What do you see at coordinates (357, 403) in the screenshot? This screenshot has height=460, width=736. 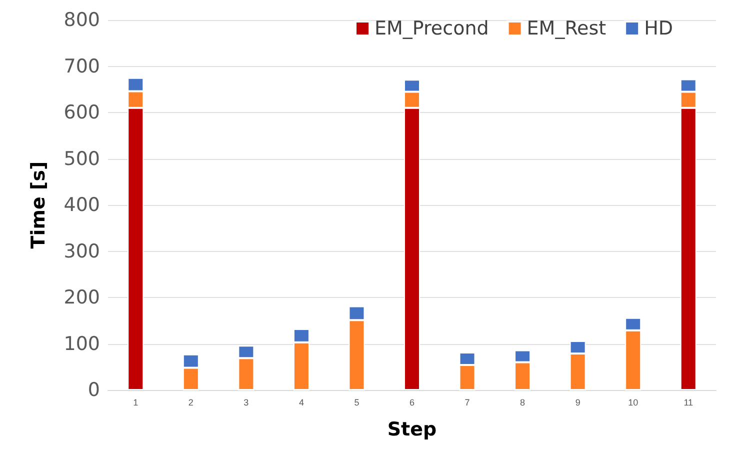 I see `x-tick-label: 5` at bounding box center [357, 403].